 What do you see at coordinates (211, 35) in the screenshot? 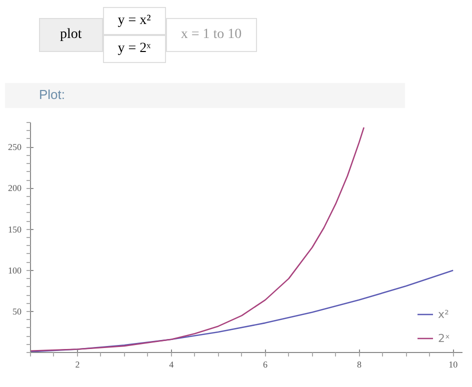
I see `text: x = 1 to 10` at bounding box center [211, 35].